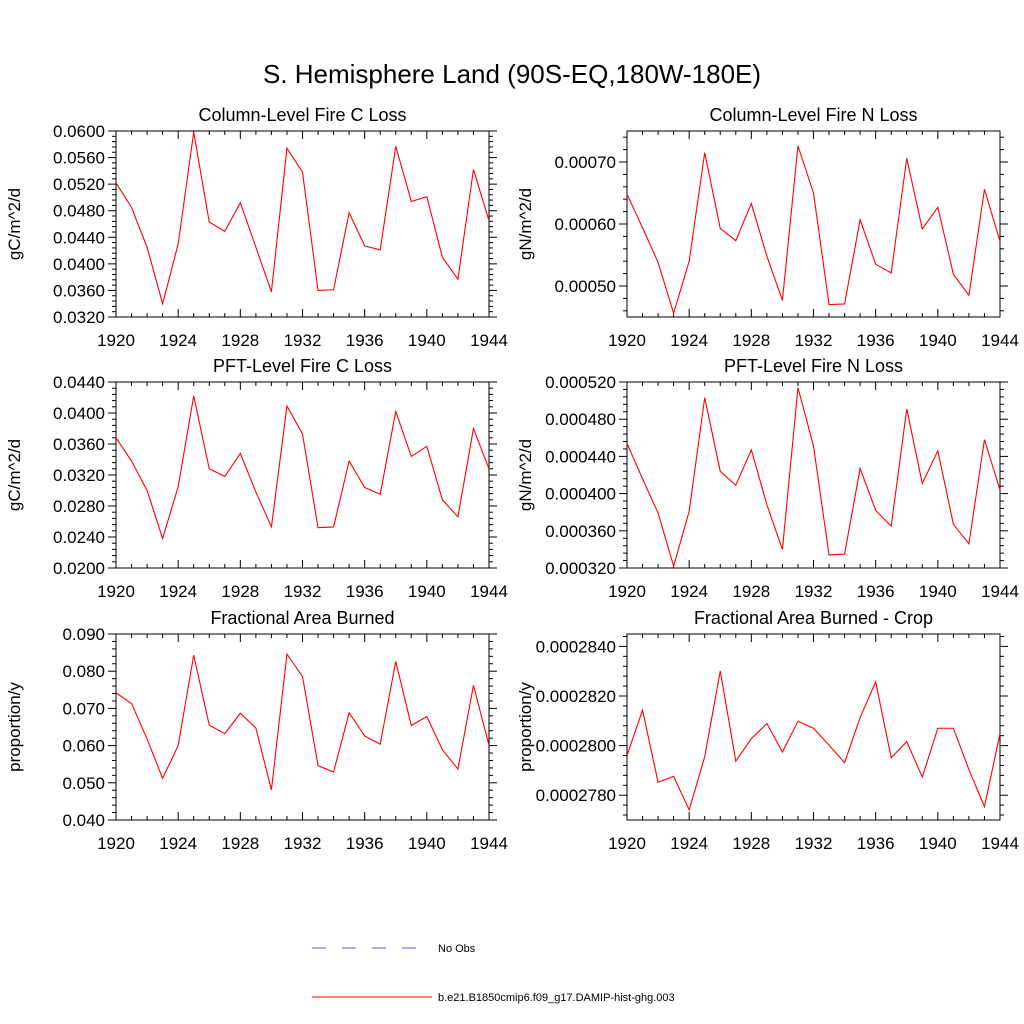  I want to click on y-tick-label: 0.090, so click(83, 634).